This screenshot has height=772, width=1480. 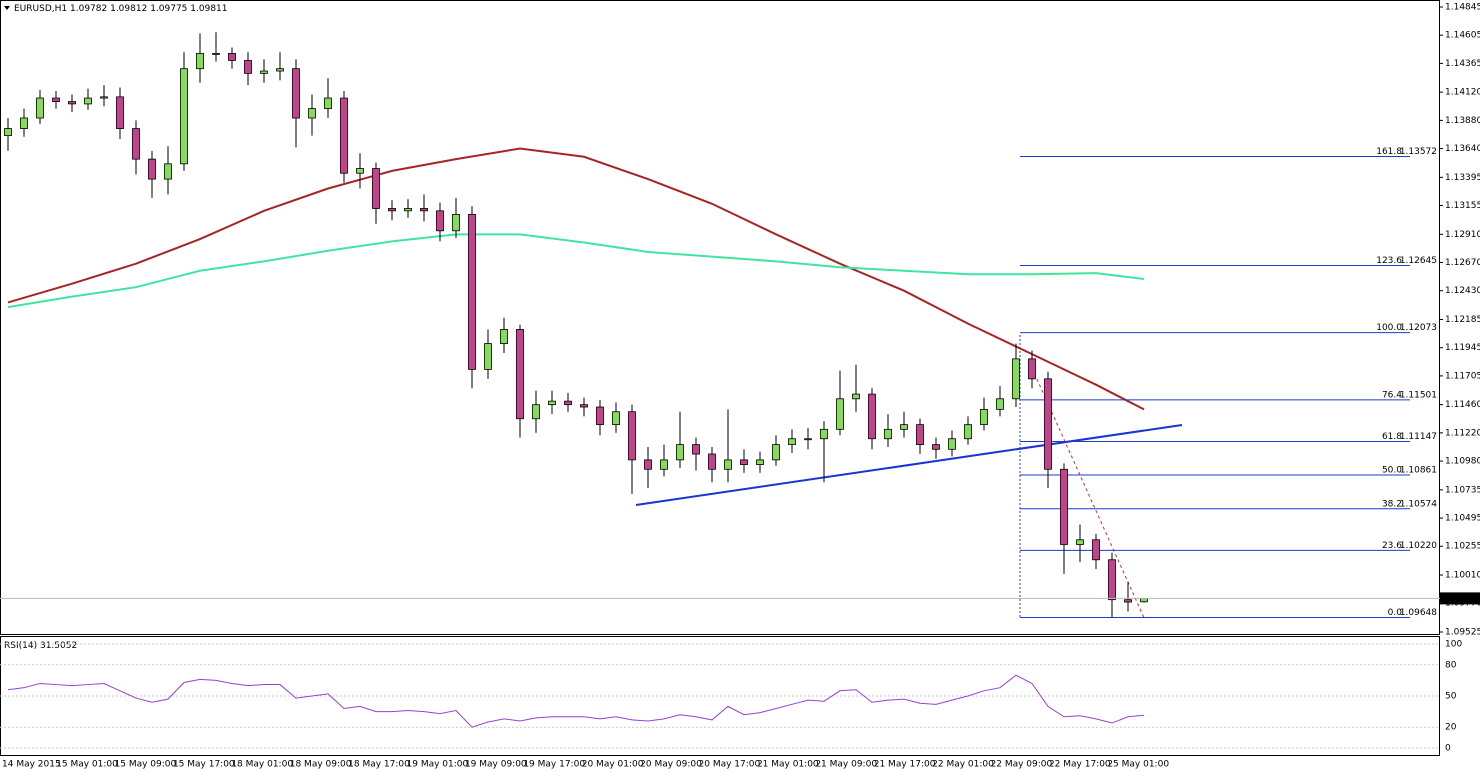 I want to click on menu-triangle, so click(x=7, y=8).